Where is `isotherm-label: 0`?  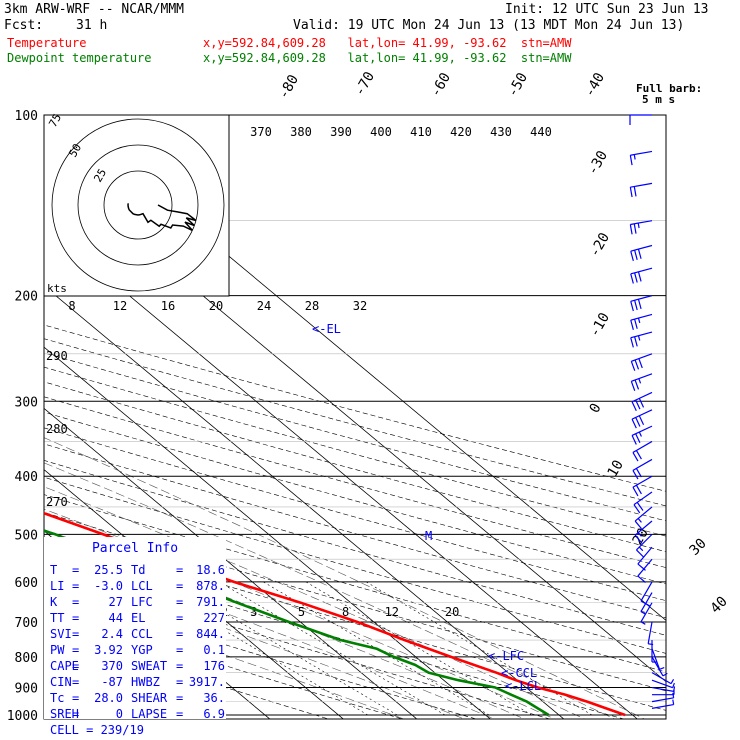 isotherm-label: 0 is located at coordinates (596, 408).